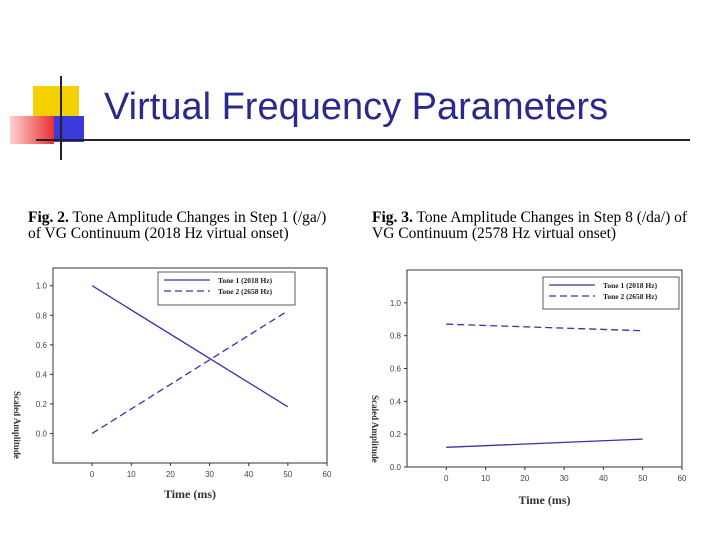 The width and height of the screenshot is (720, 540). Describe the element at coordinates (48, 217) in the screenshot. I see `figure-2-number: Fig. 2.` at that location.